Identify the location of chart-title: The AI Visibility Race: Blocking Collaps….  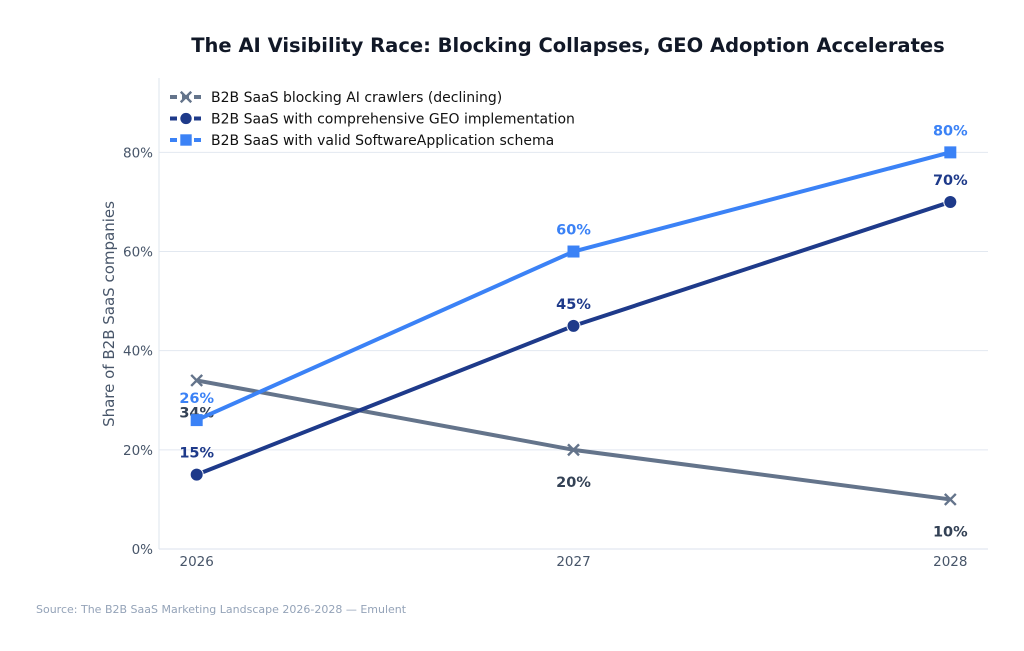
(568, 45).